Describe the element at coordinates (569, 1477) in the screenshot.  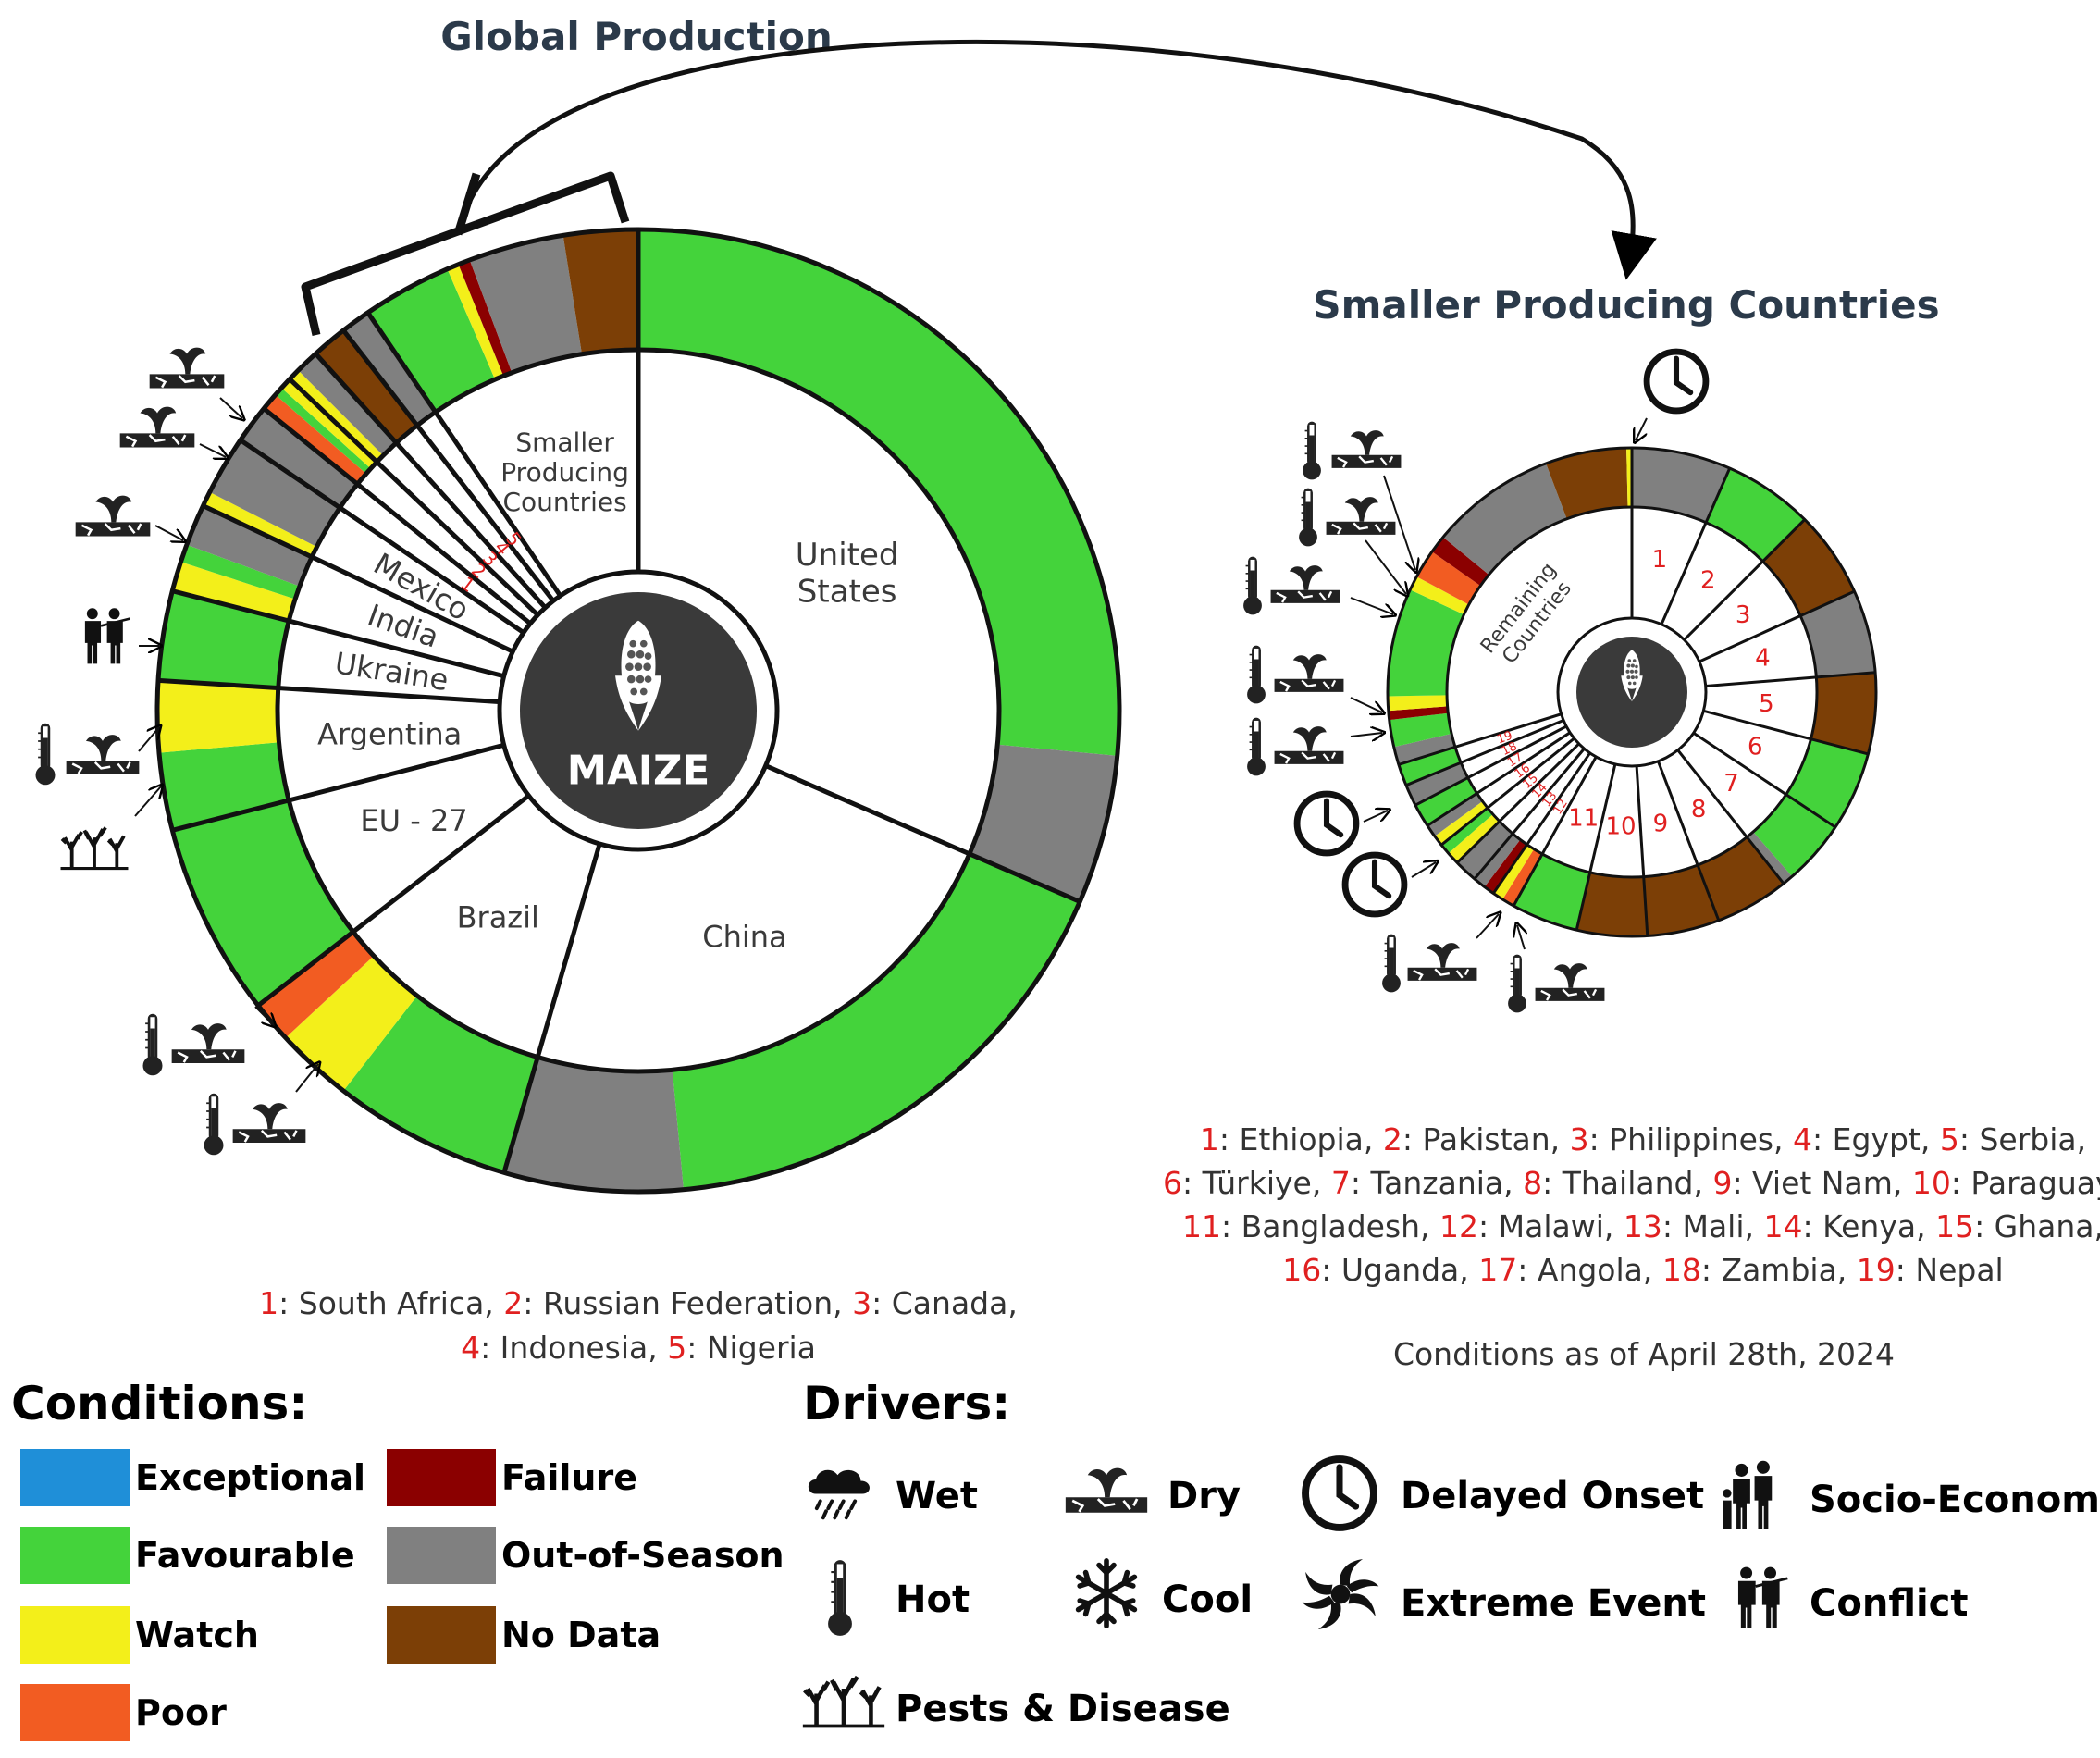
I see `legend-label: Failure` at that location.